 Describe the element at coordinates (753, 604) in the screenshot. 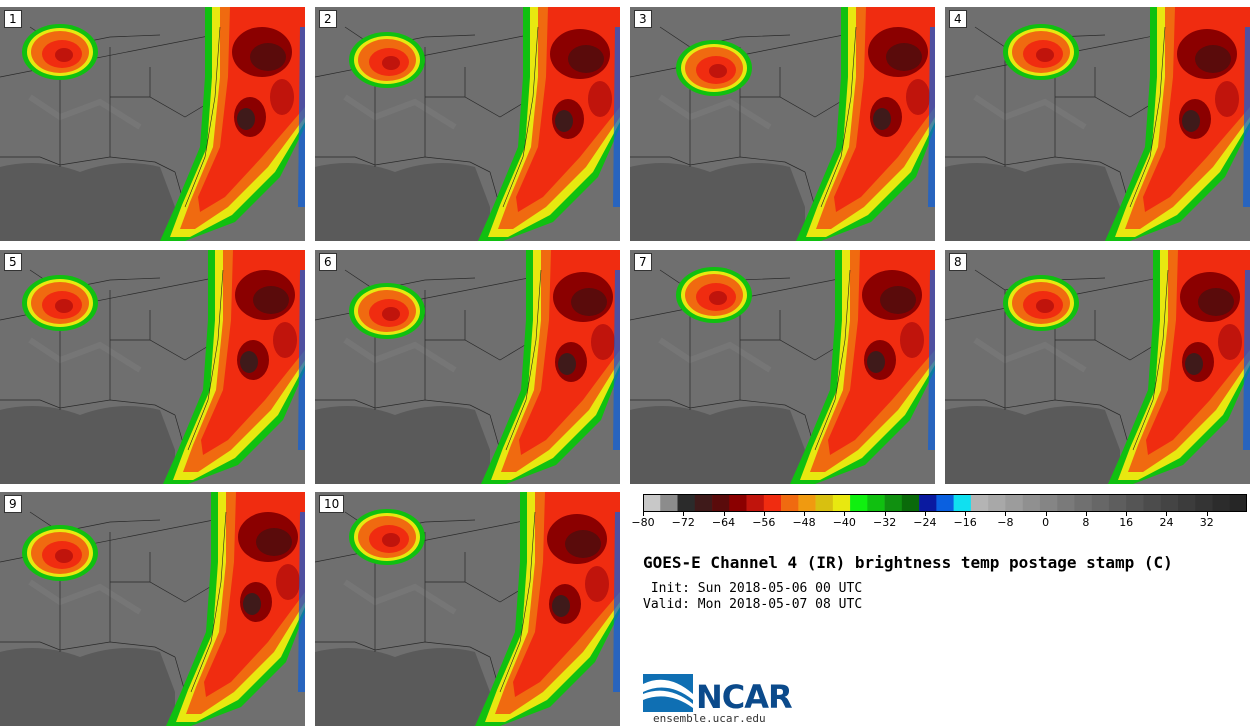

I see `valid-time: Valid: Mon 2018-05-07 08 UTC` at that location.